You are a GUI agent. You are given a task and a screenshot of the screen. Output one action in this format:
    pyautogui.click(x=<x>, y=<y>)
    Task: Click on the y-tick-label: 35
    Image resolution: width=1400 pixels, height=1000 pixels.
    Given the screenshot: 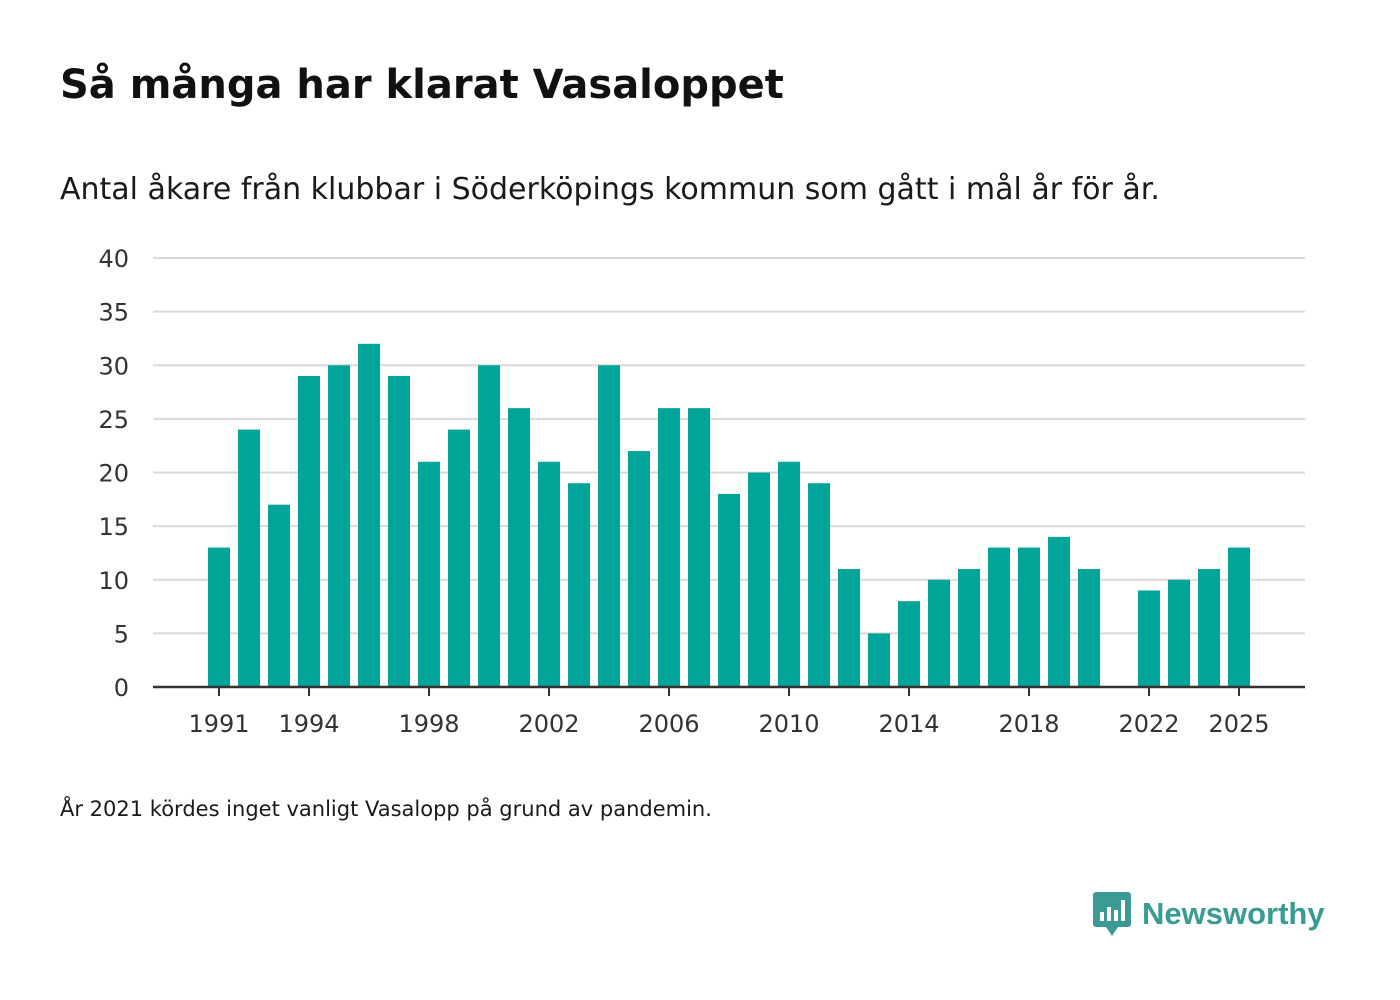 What is the action you would take?
    pyautogui.click(x=113, y=313)
    